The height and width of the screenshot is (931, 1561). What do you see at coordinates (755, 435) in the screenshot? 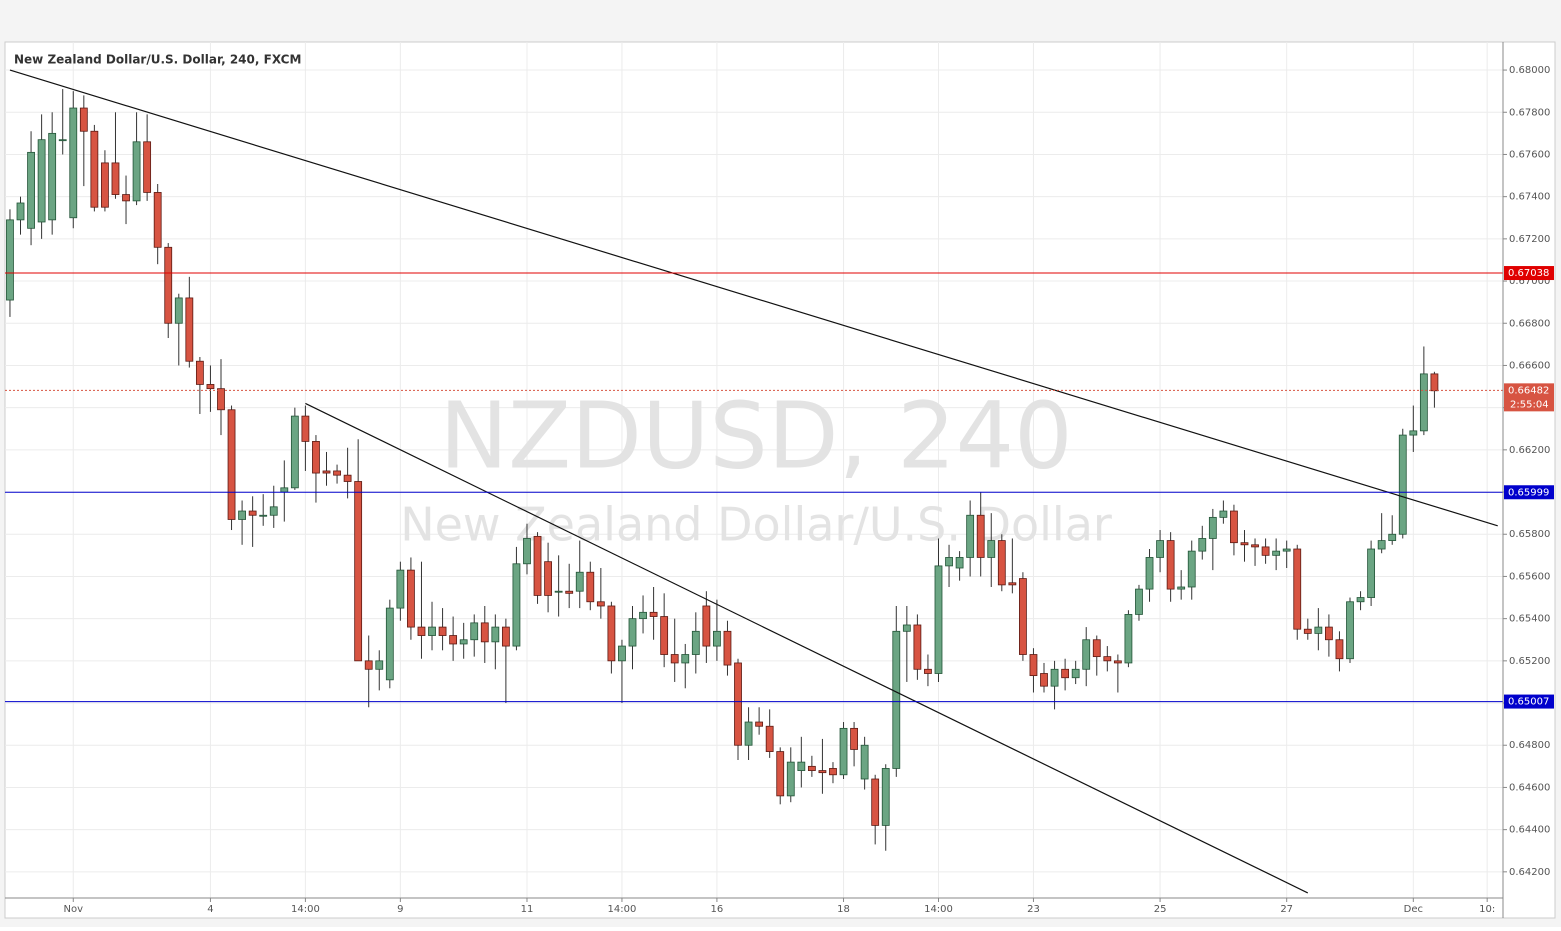
I see `watermark: NZDUSD, 240` at bounding box center [755, 435].